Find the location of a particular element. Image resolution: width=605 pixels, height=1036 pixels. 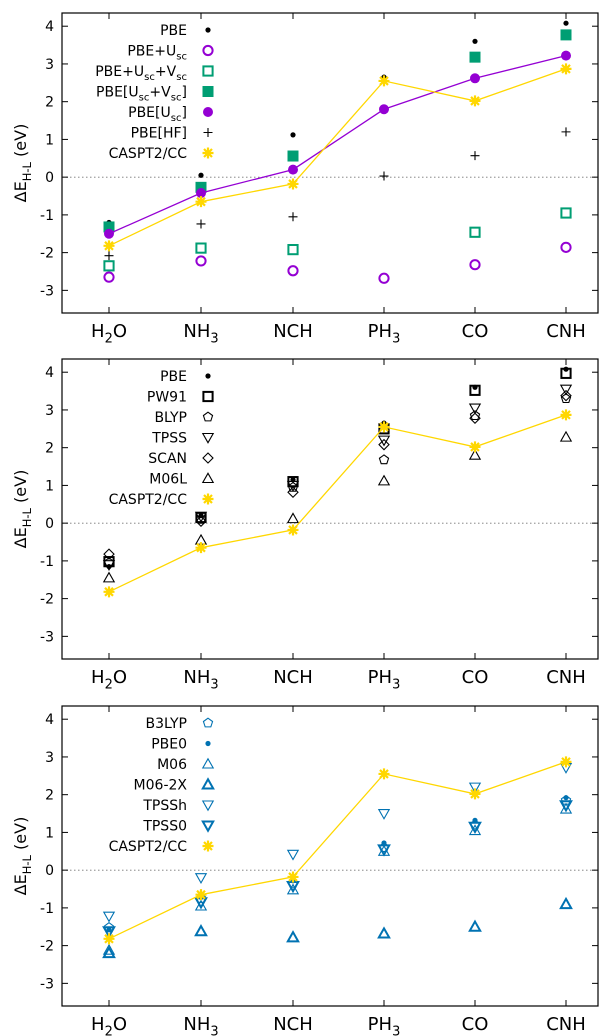

legend: PBE PW91 BLYP TPSS SCAN M06L CASPT2/CC is located at coordinates (162, 438).